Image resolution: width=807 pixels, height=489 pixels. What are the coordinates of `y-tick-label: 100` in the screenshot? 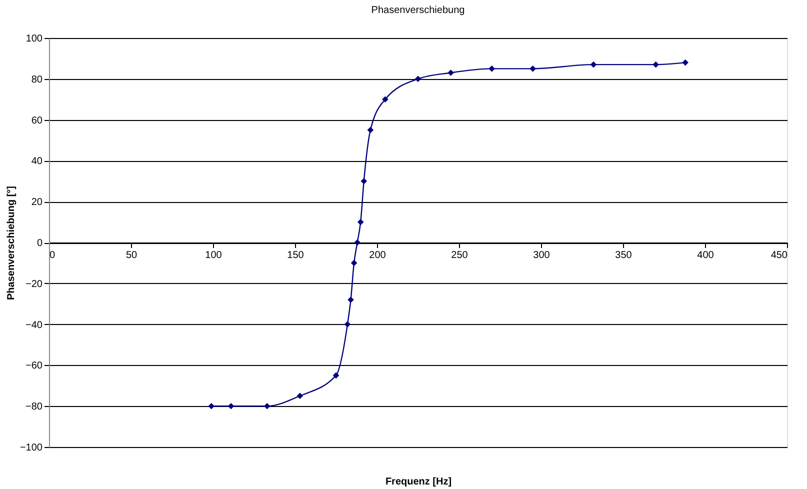 It's located at (34, 39).